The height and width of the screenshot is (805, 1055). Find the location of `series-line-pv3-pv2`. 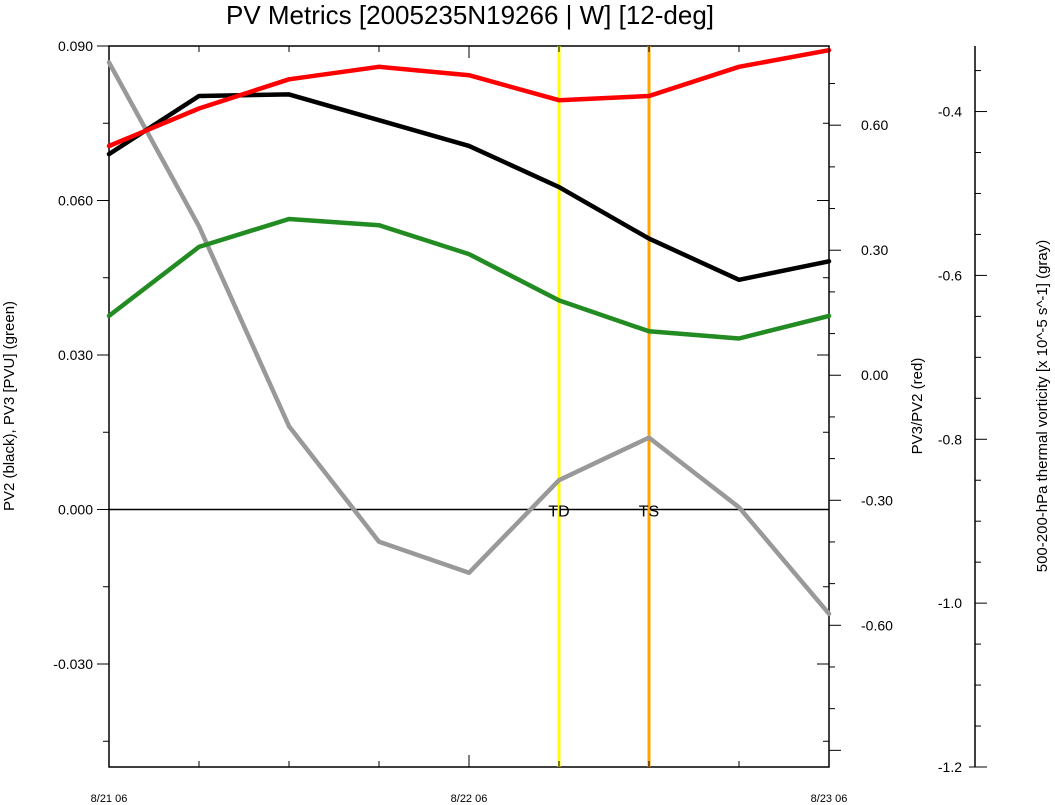

series-line-pv3-pv2 is located at coordinates (469, 98).